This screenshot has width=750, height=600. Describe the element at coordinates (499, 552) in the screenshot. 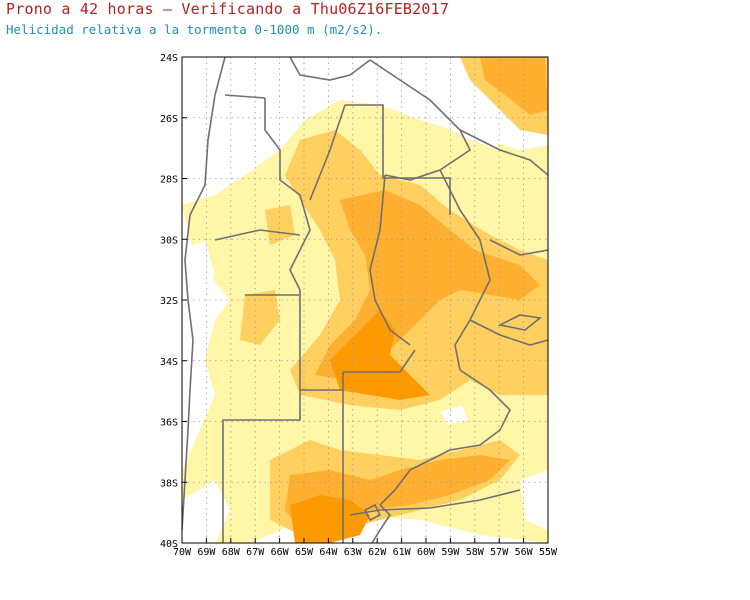

I see `lon-tick-label: 57W` at that location.